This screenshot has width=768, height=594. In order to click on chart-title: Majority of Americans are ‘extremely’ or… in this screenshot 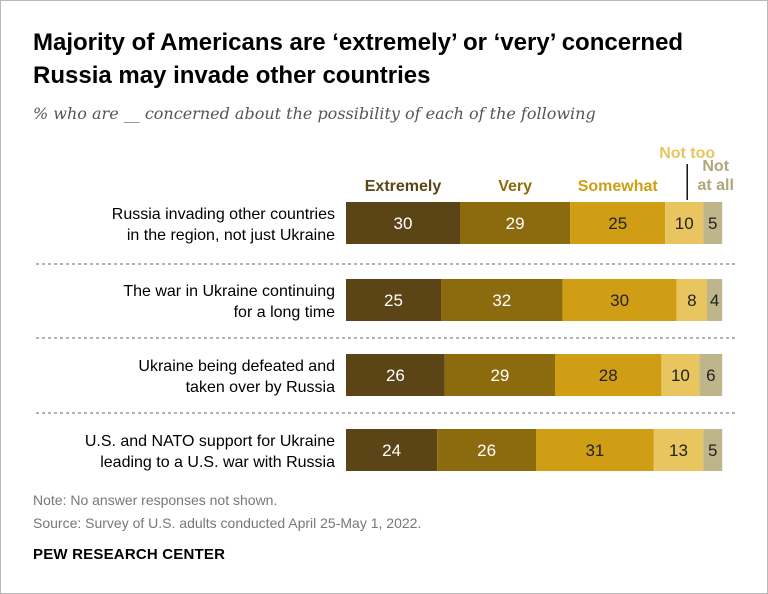, I will do `click(358, 59)`.